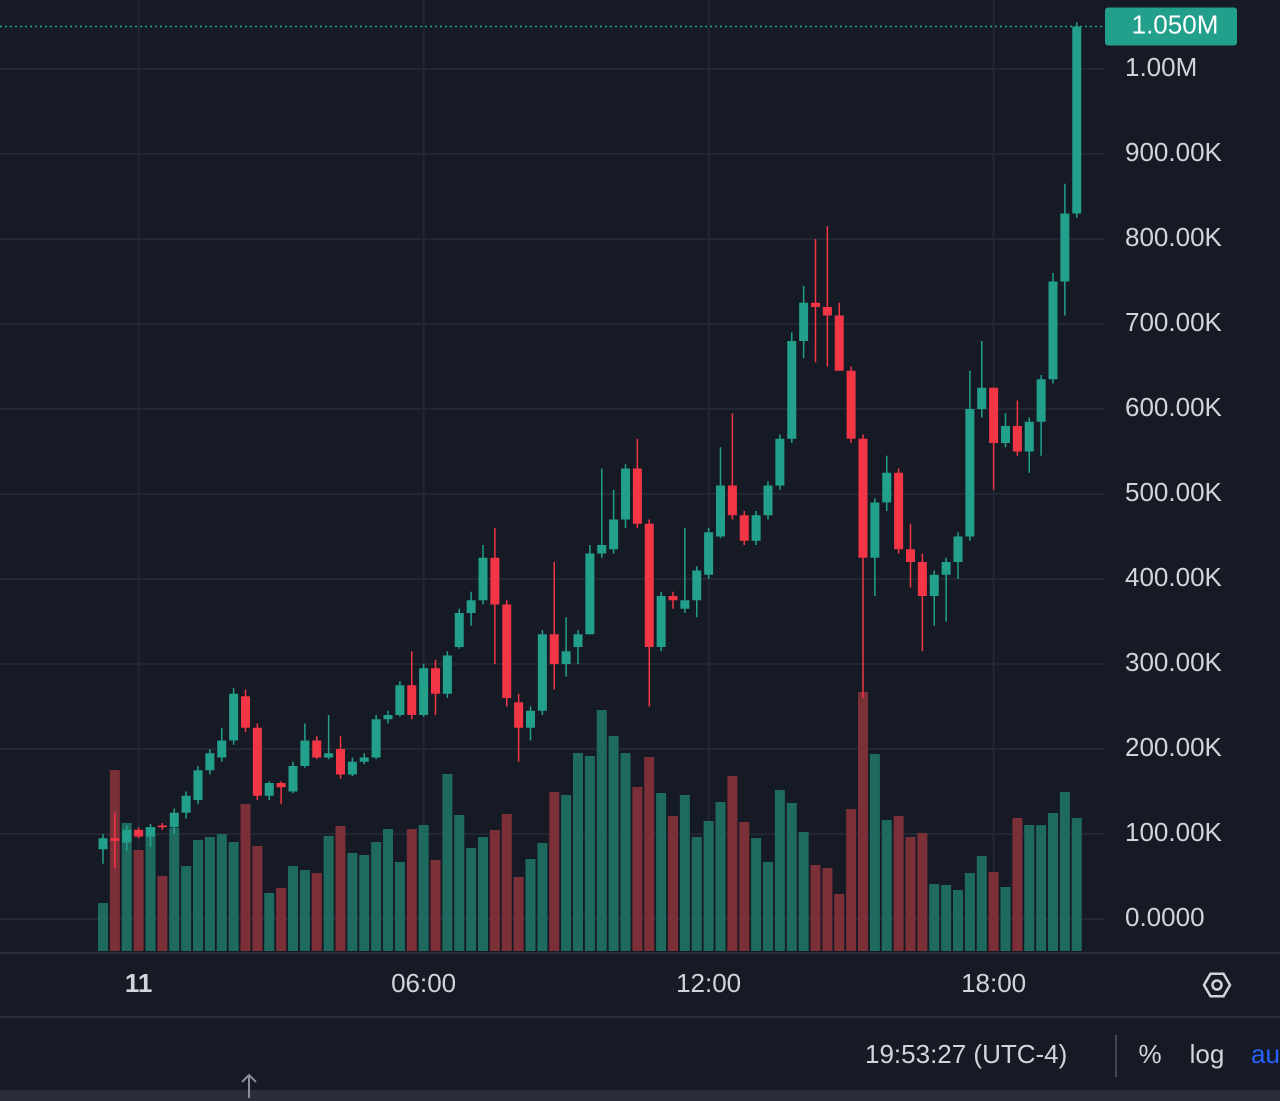 The image size is (1280, 1101). What do you see at coordinates (708, 983) in the screenshot?
I see `x-tick-label: 12:00` at bounding box center [708, 983].